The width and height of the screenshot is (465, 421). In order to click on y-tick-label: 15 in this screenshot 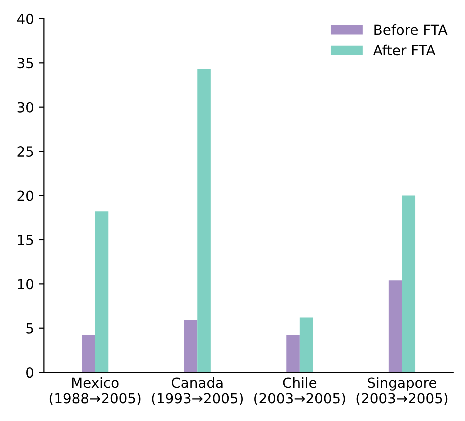, I will do `click(26, 240)`.